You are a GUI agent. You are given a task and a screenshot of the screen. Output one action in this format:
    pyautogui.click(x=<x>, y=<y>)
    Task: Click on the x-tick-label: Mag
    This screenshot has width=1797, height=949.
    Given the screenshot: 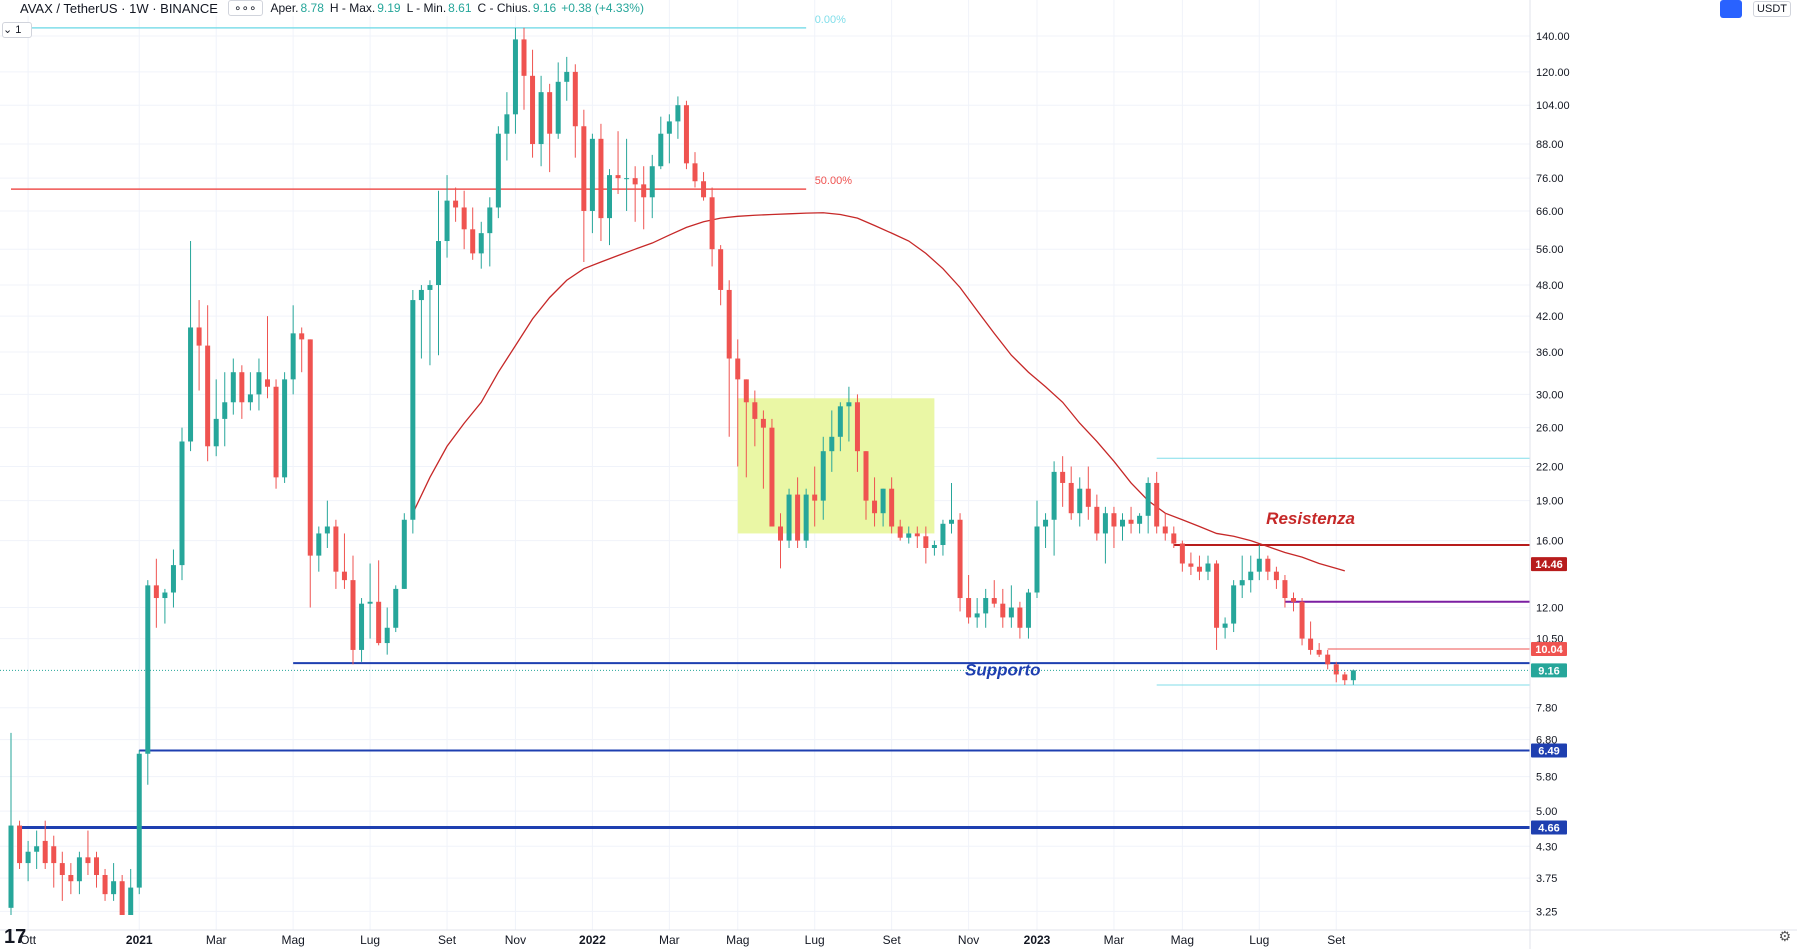 What is the action you would take?
    pyautogui.click(x=292, y=940)
    